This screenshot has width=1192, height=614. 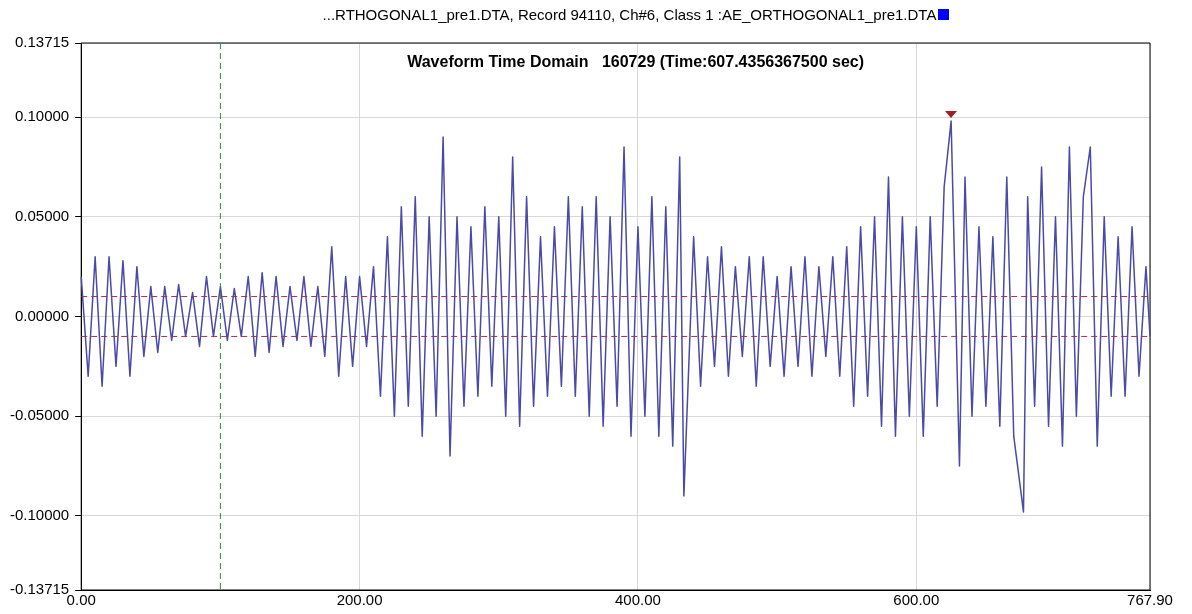 What do you see at coordinates (42, 315) in the screenshot?
I see `y-tick-label: 0.00000` at bounding box center [42, 315].